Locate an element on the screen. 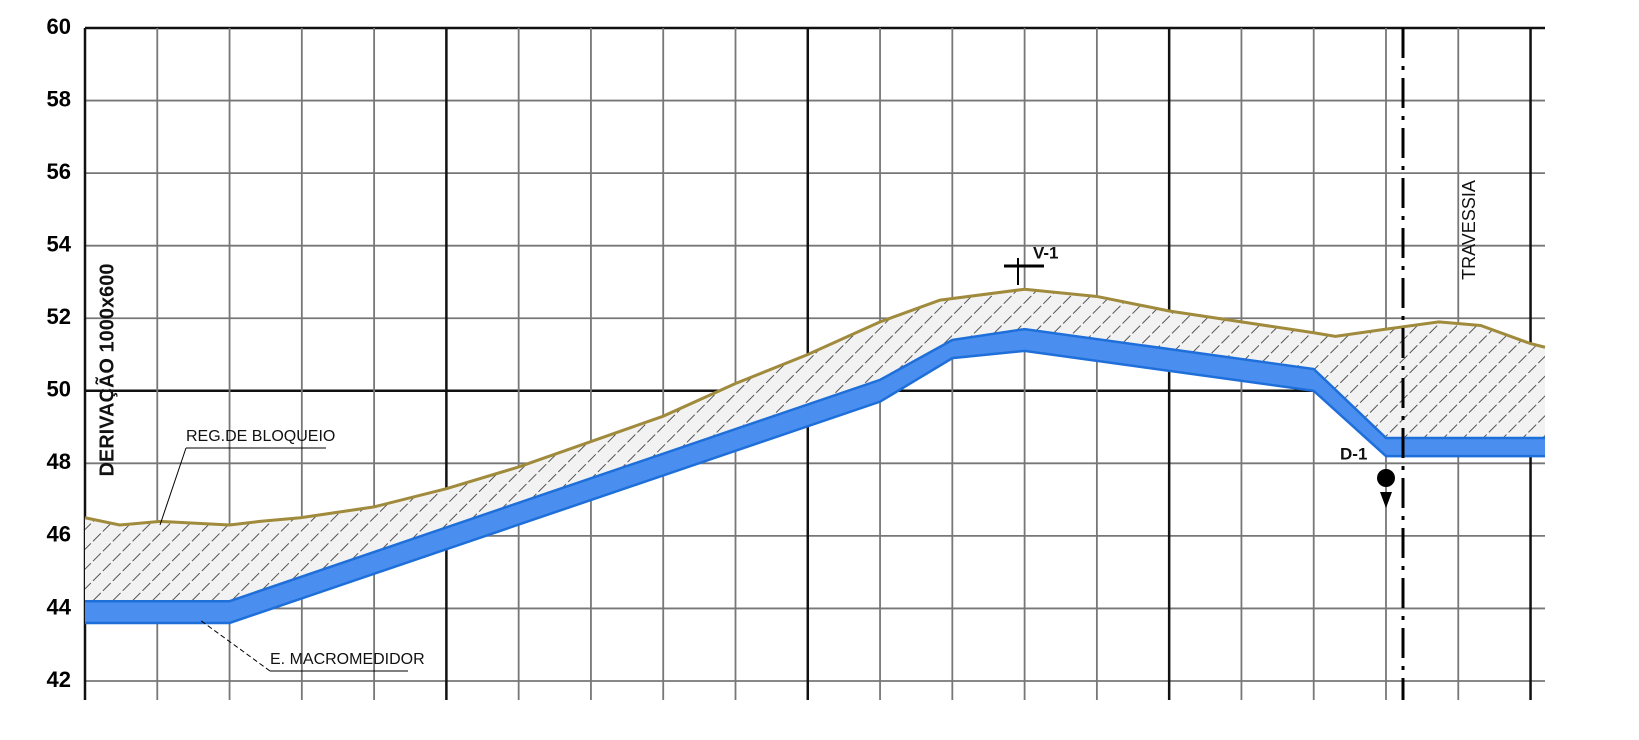 This screenshot has height=740, width=1639. annotation: REG.DE BLOQUEIO is located at coordinates (260, 436).